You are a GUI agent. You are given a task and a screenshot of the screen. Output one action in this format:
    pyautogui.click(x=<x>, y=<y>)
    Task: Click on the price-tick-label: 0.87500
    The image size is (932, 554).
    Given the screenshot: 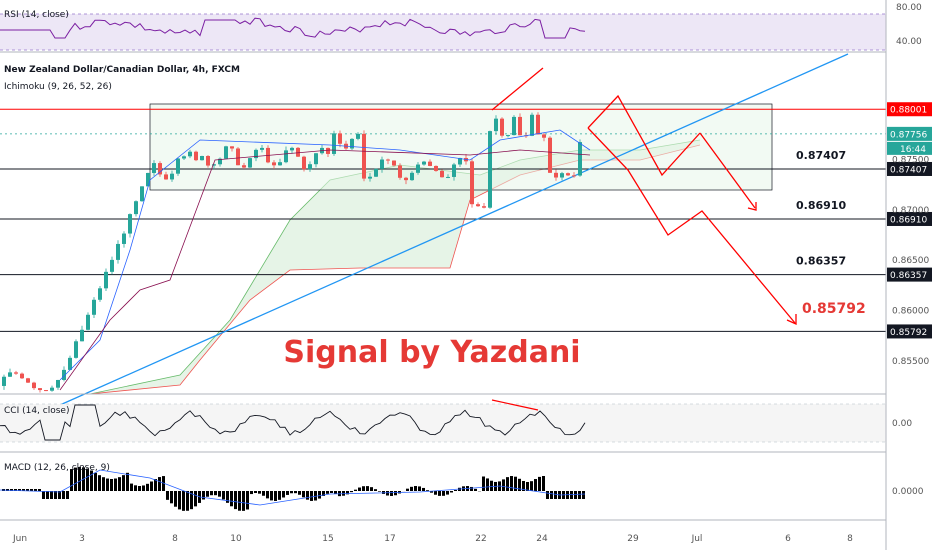 What is the action you would take?
    pyautogui.click(x=910, y=161)
    